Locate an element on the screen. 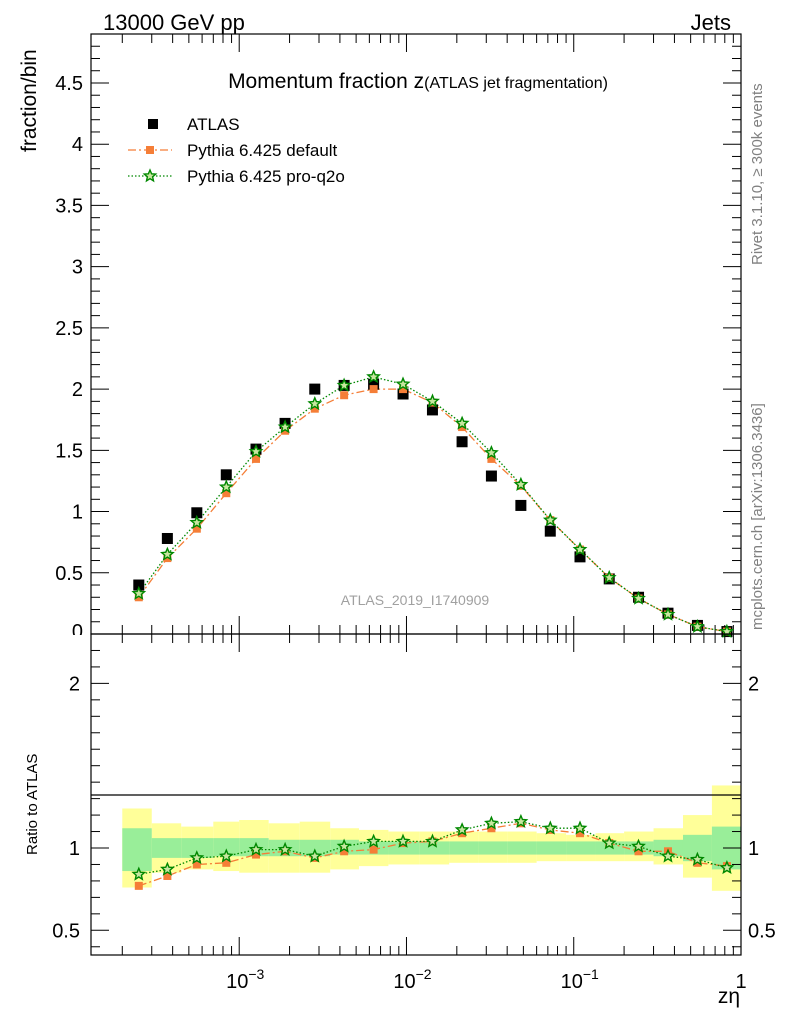  xtick-label: 10⁻² is located at coordinates (412, 979).